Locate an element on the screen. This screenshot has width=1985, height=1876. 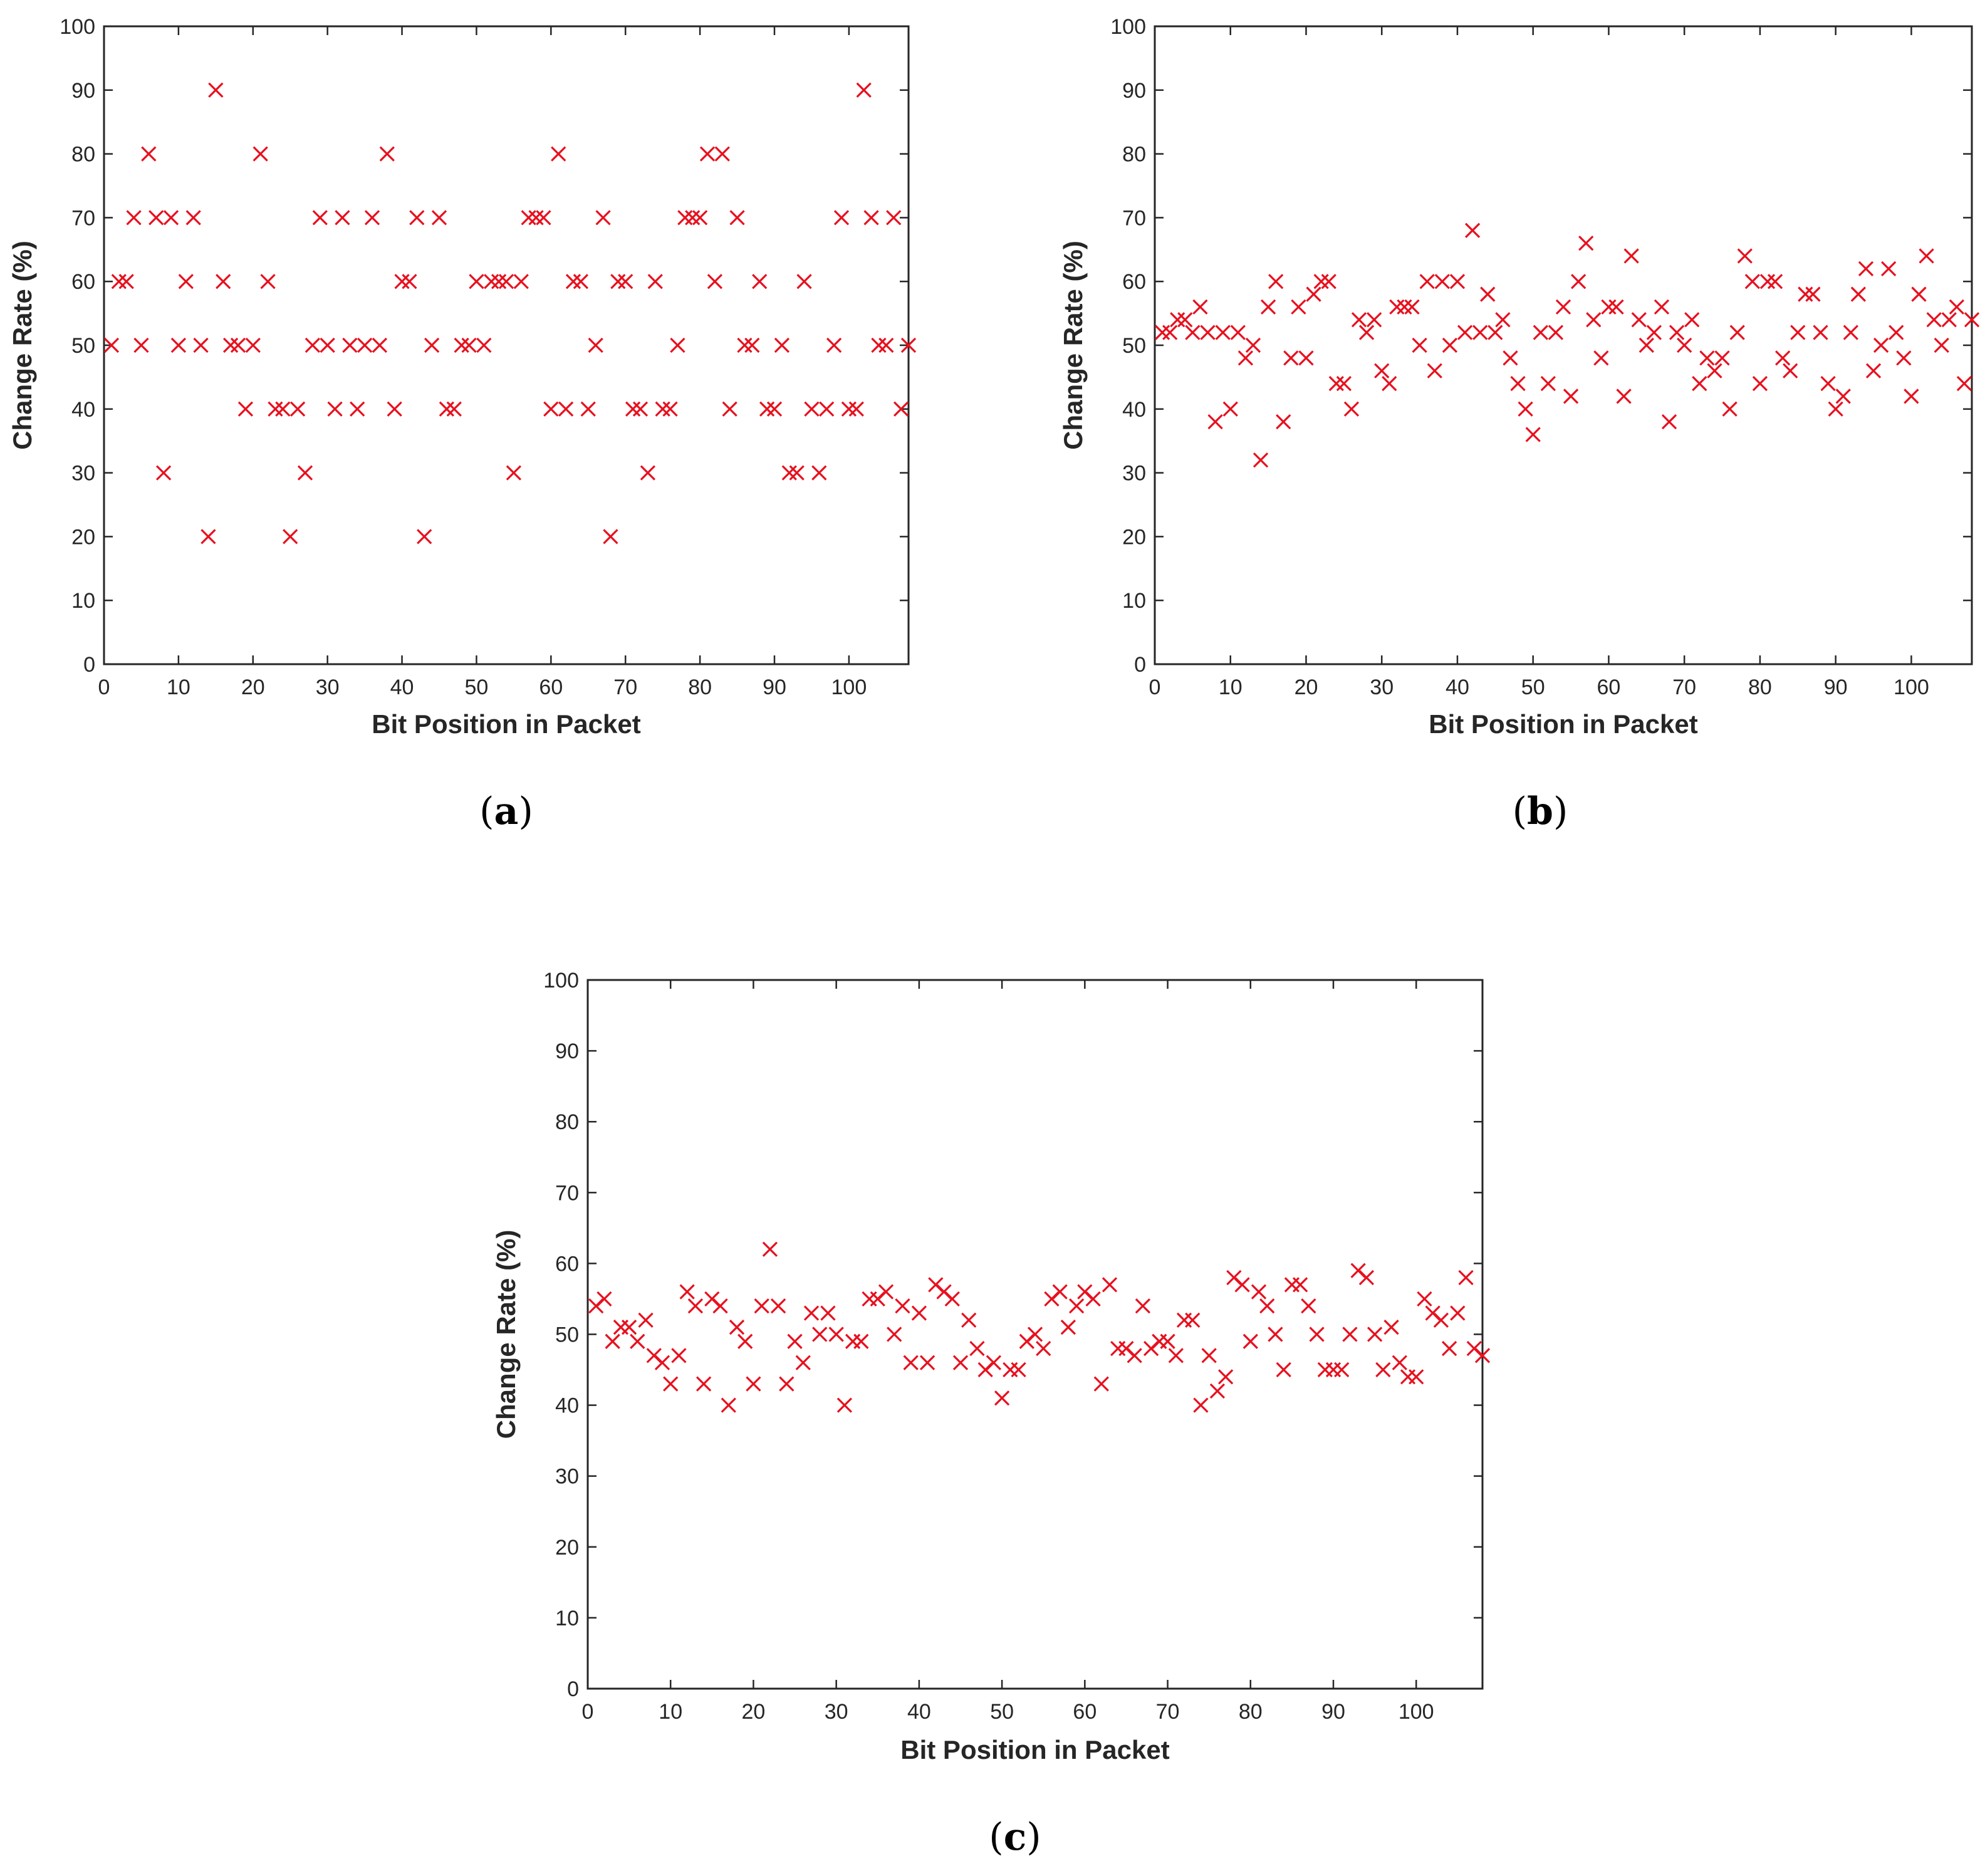
y-tick-label: 50 is located at coordinates (567, 1335).